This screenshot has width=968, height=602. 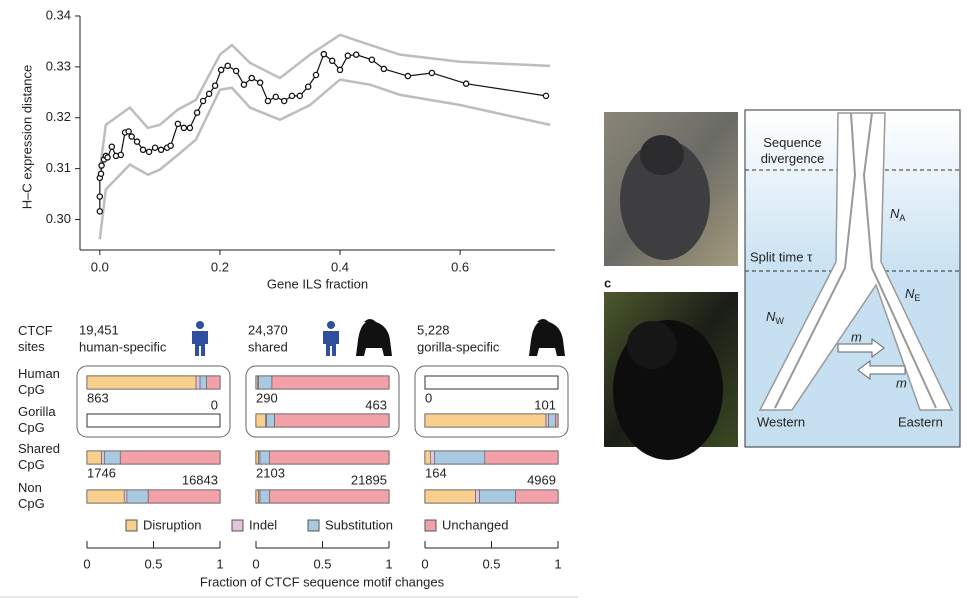 What do you see at coordinates (545, 404) in the screenshot?
I see `count-label: 101` at bounding box center [545, 404].